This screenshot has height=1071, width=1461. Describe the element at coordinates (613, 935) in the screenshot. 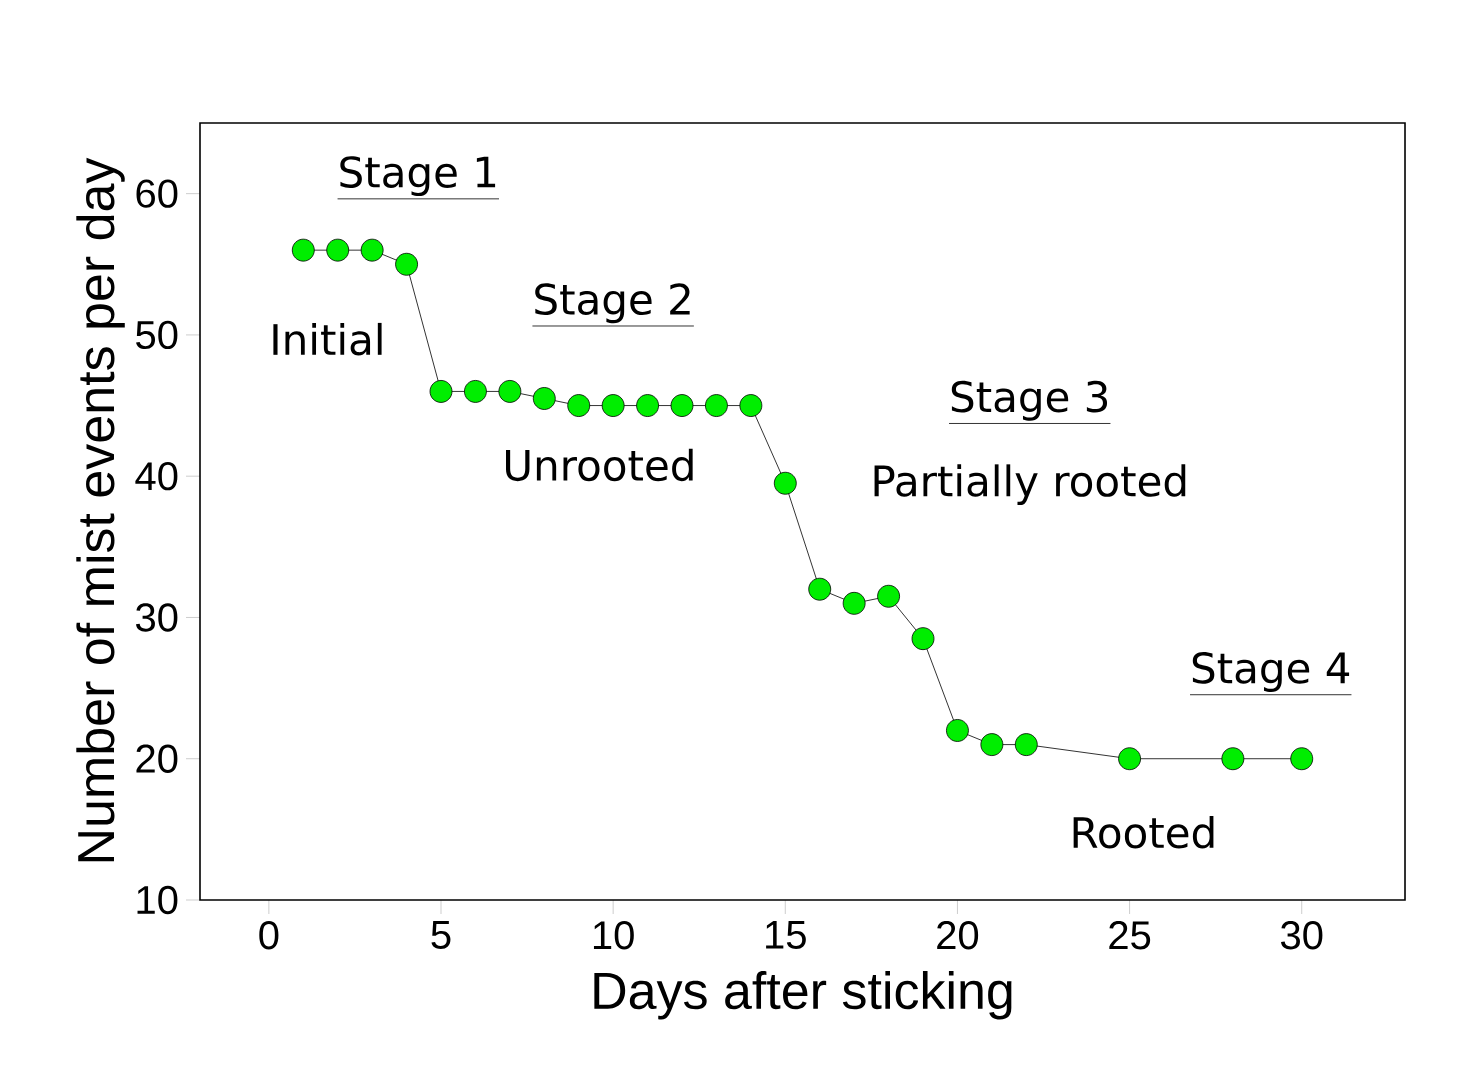

I see `x-tick-label: 10` at that location.